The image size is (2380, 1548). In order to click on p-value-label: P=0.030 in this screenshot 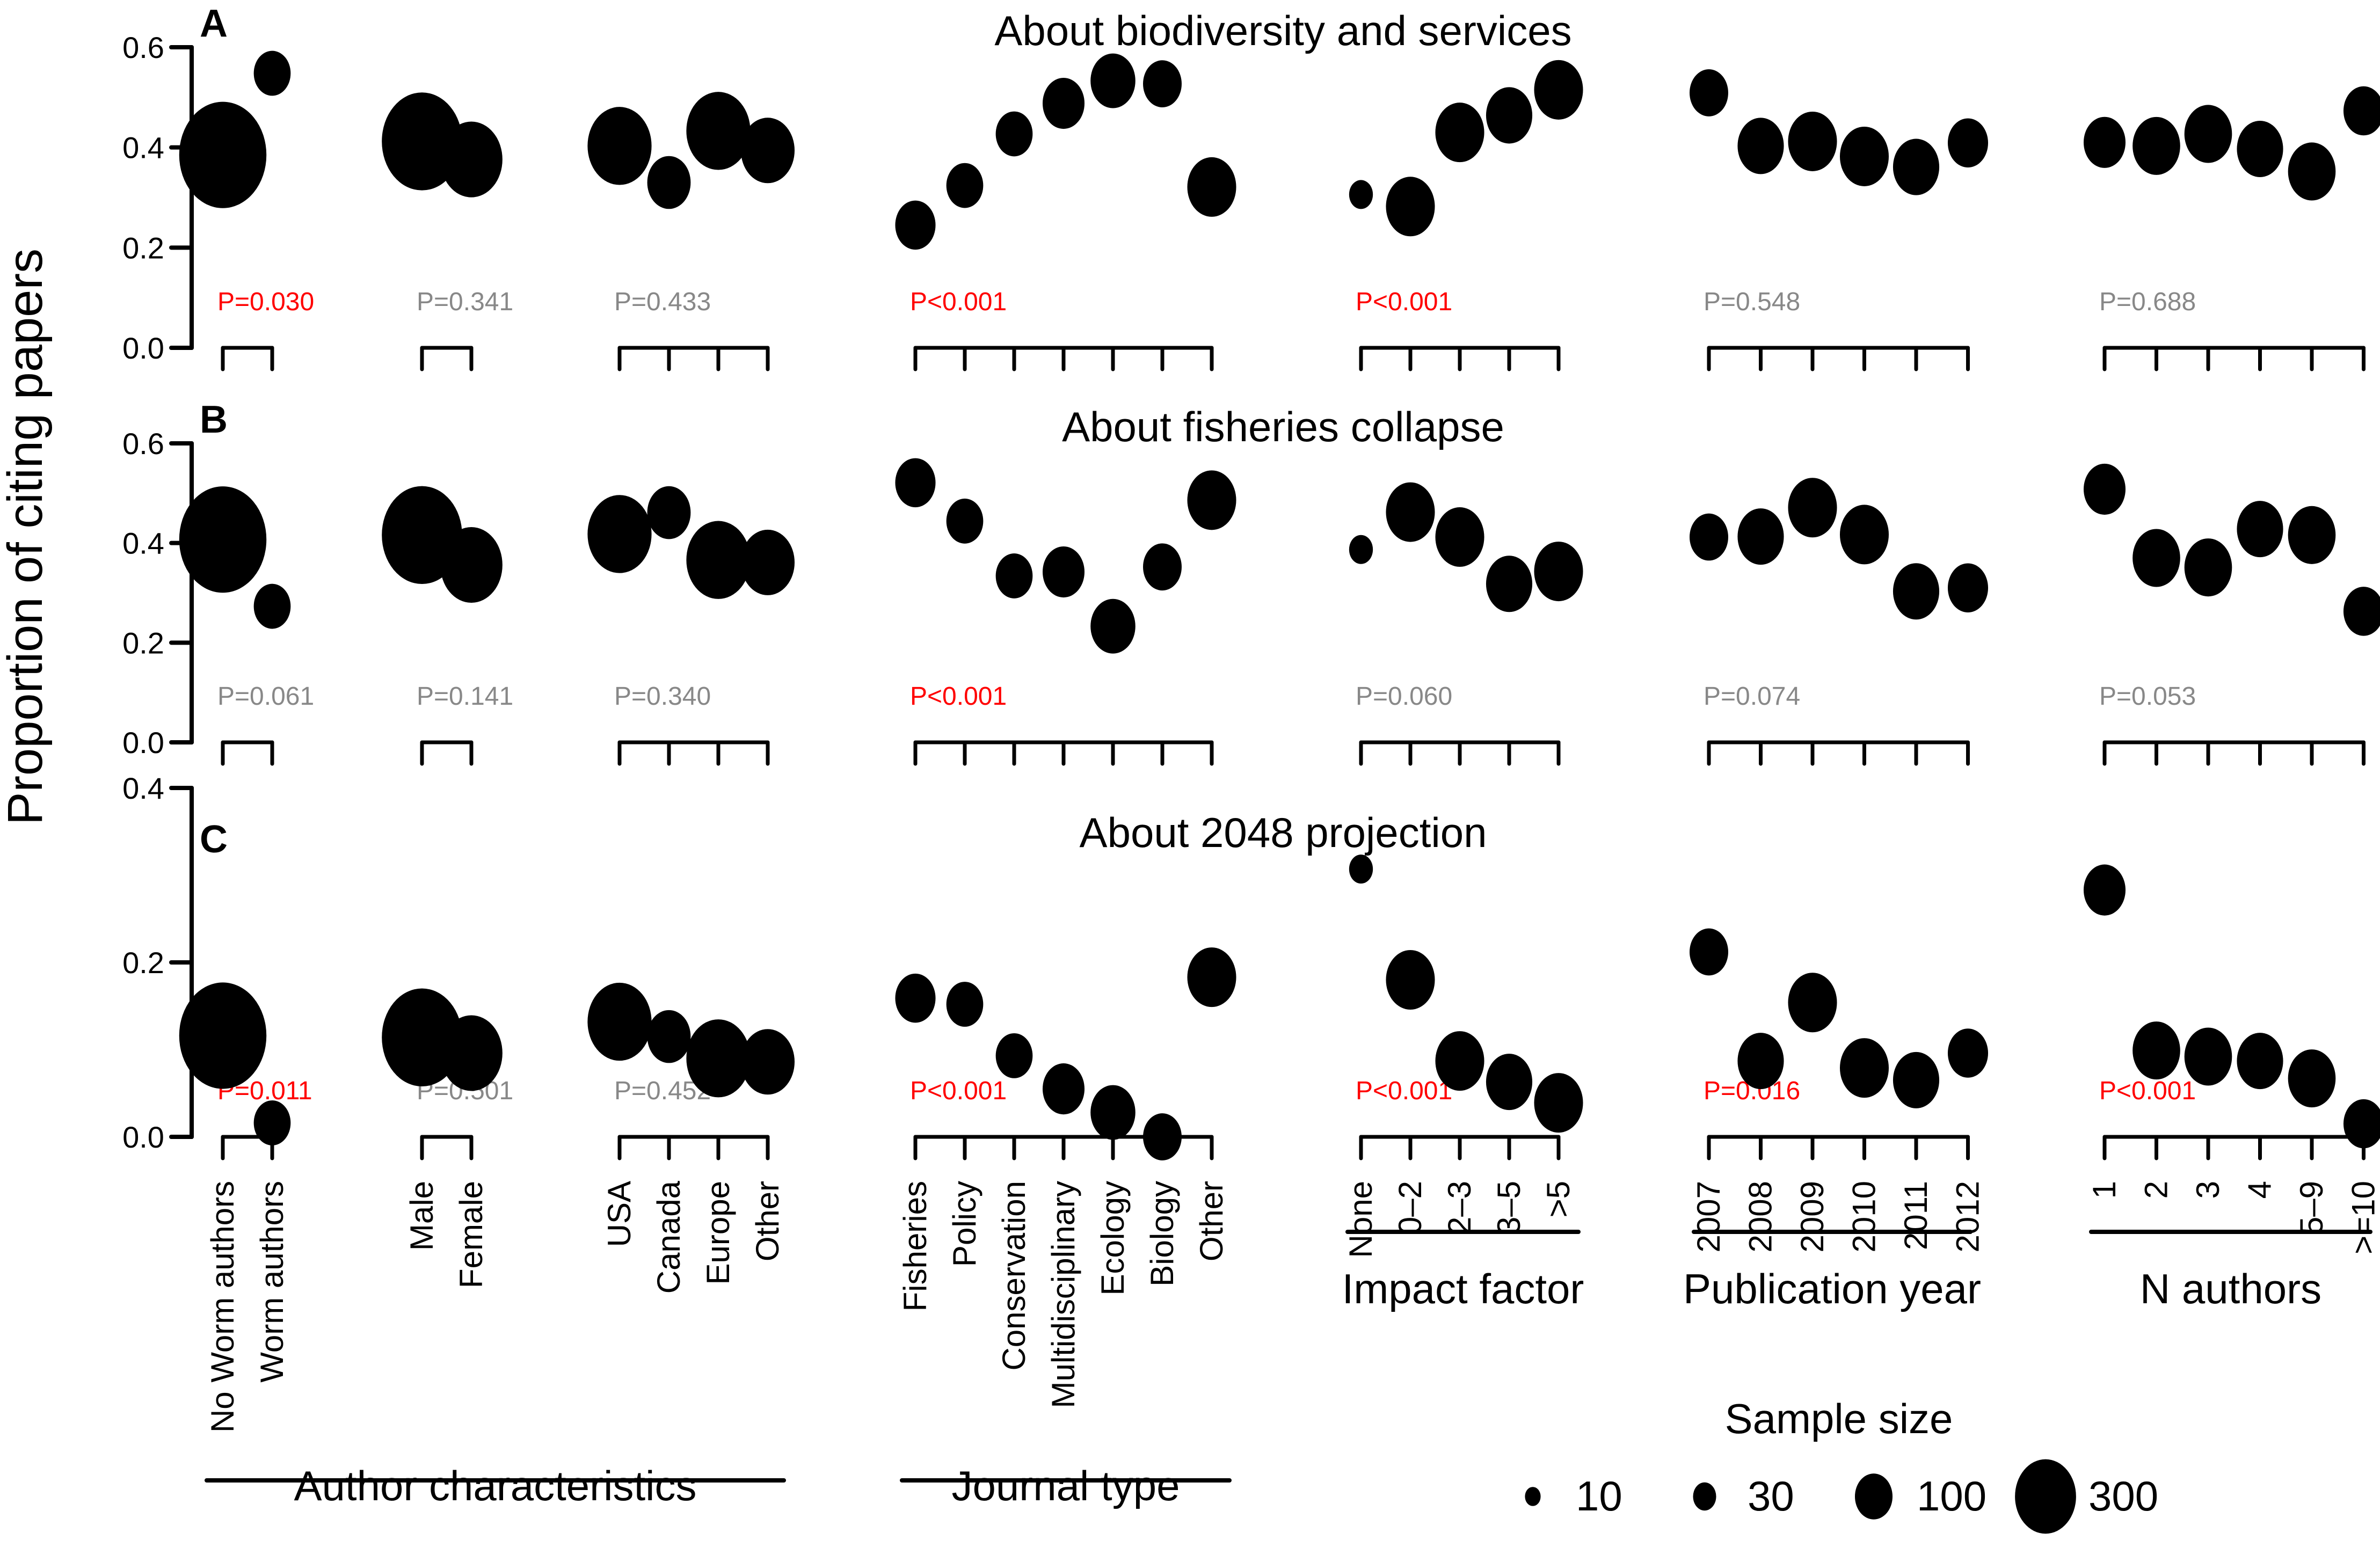, I will do `click(265, 302)`.